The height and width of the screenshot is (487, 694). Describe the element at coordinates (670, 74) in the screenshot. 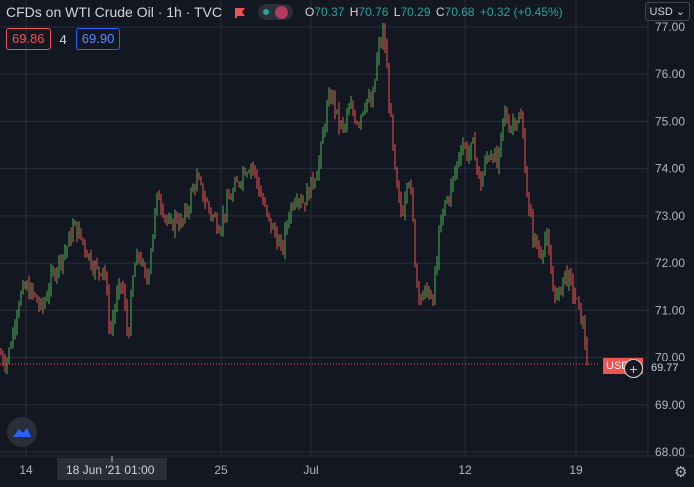

I see `price-tick-label: 76.00` at that location.